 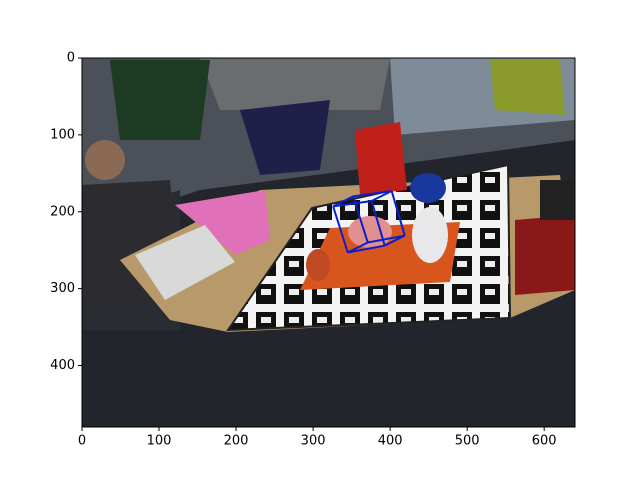 I want to click on y-tick-label: 200, so click(x=62, y=211).